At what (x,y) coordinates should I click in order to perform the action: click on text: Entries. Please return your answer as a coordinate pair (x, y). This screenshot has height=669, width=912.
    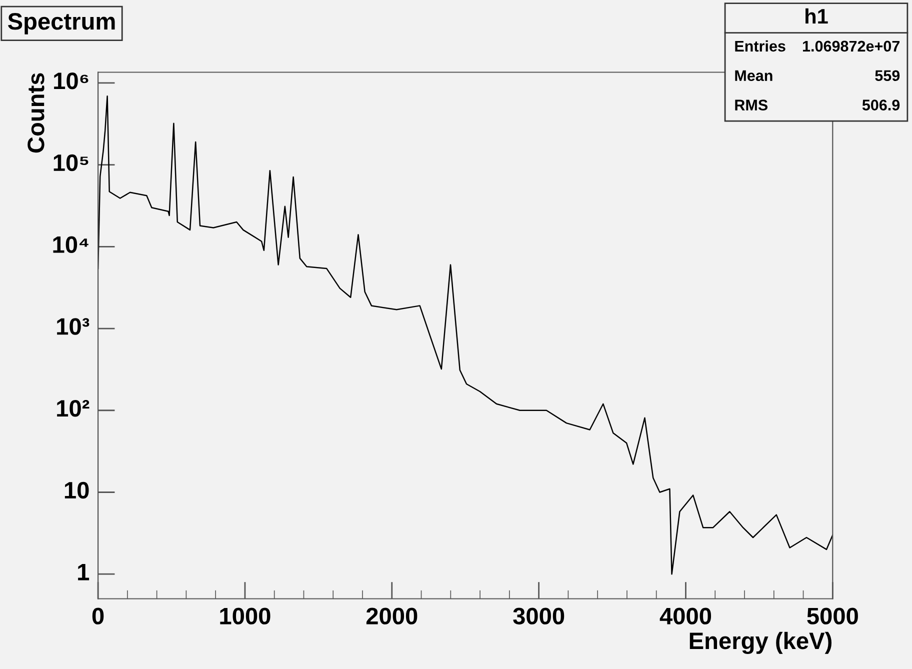
    Looking at the image, I should click on (760, 46).